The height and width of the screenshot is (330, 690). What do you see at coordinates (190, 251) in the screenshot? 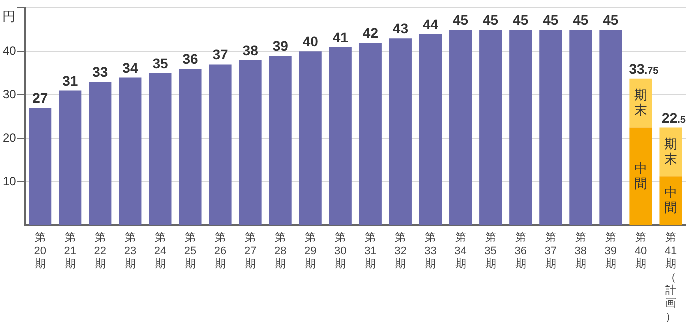
I see `x-tick-label: 第25期` at bounding box center [190, 251].